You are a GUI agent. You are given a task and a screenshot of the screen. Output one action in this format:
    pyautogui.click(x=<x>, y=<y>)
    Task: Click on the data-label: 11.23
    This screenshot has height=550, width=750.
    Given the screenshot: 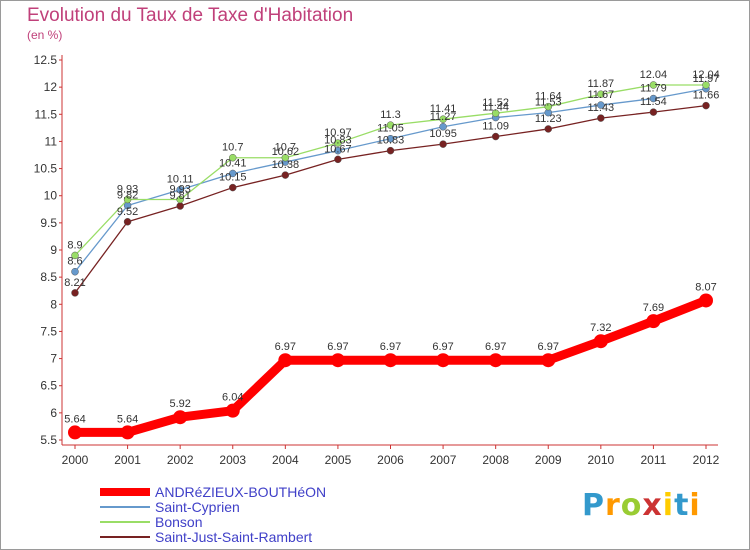 What is the action you would take?
    pyautogui.click(x=548, y=119)
    